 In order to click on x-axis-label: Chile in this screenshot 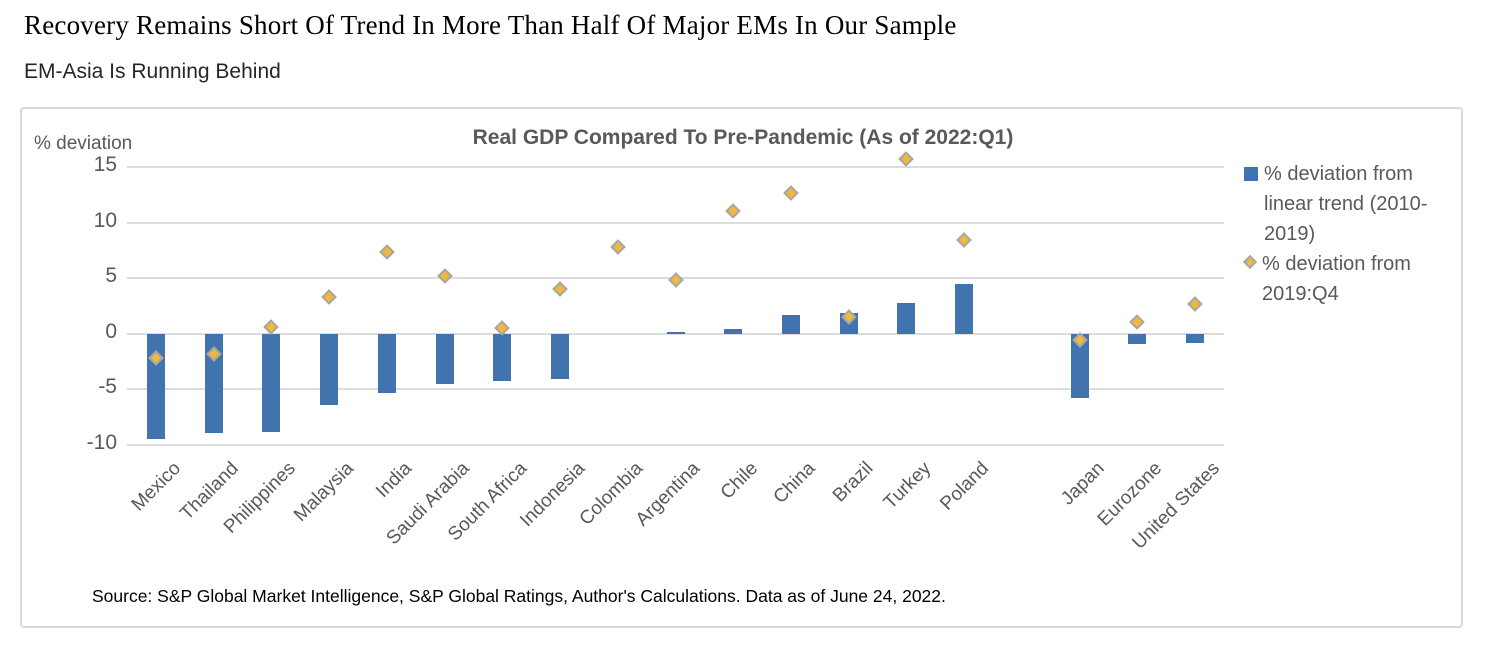, I will do `click(739, 481)`.